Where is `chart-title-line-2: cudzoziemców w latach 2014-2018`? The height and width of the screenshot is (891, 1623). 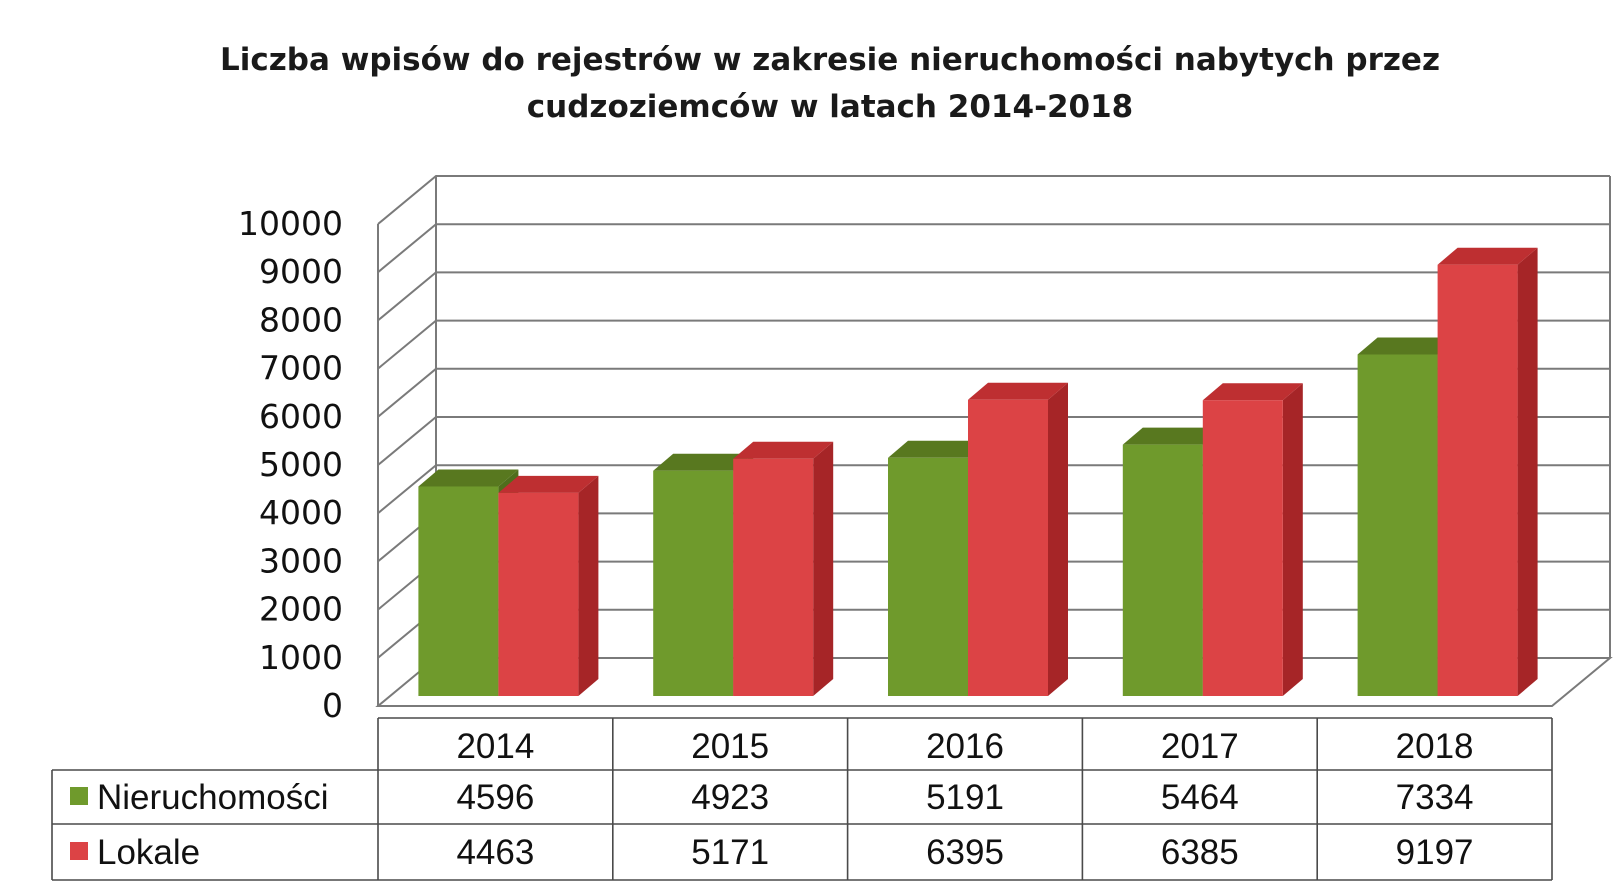
chart-title-line-2: cudzoziemców w latach 2014-2018 is located at coordinates (830, 107).